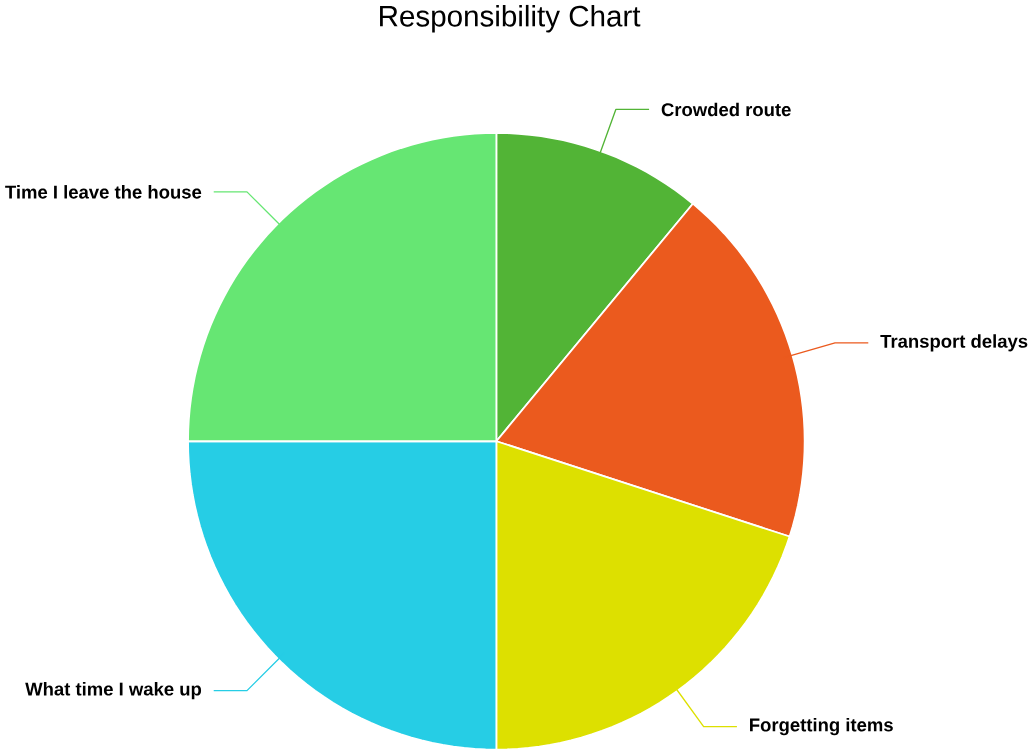  What do you see at coordinates (726, 109) in the screenshot?
I see `slice-label: Crowded route` at bounding box center [726, 109].